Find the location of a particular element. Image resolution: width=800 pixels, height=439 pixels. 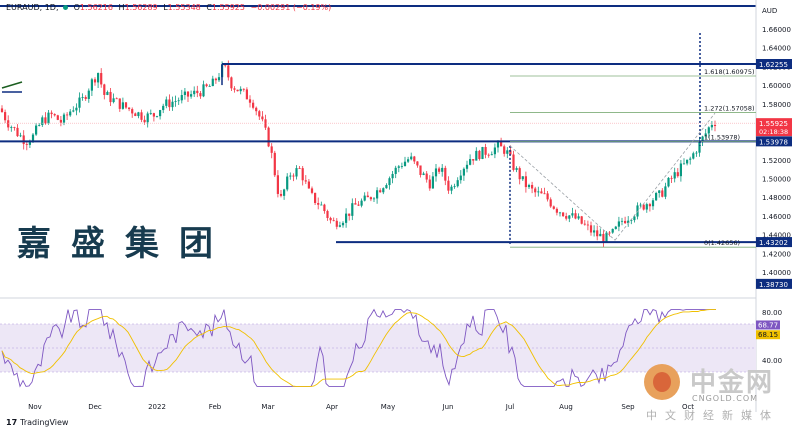

fib-level-label: 1(1.53978) is located at coordinates (722, 137).